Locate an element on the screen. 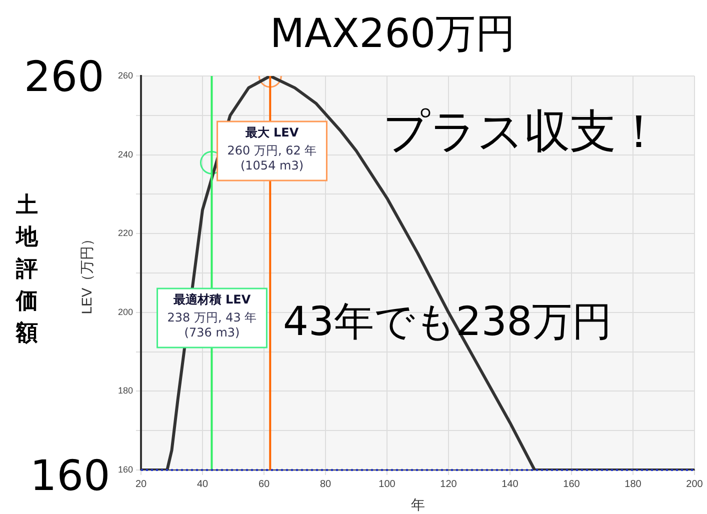 The image size is (707, 514). annotation: 最適材積 LEV 238 万円, 43 年 (736 m3) is located at coordinates (212, 316).